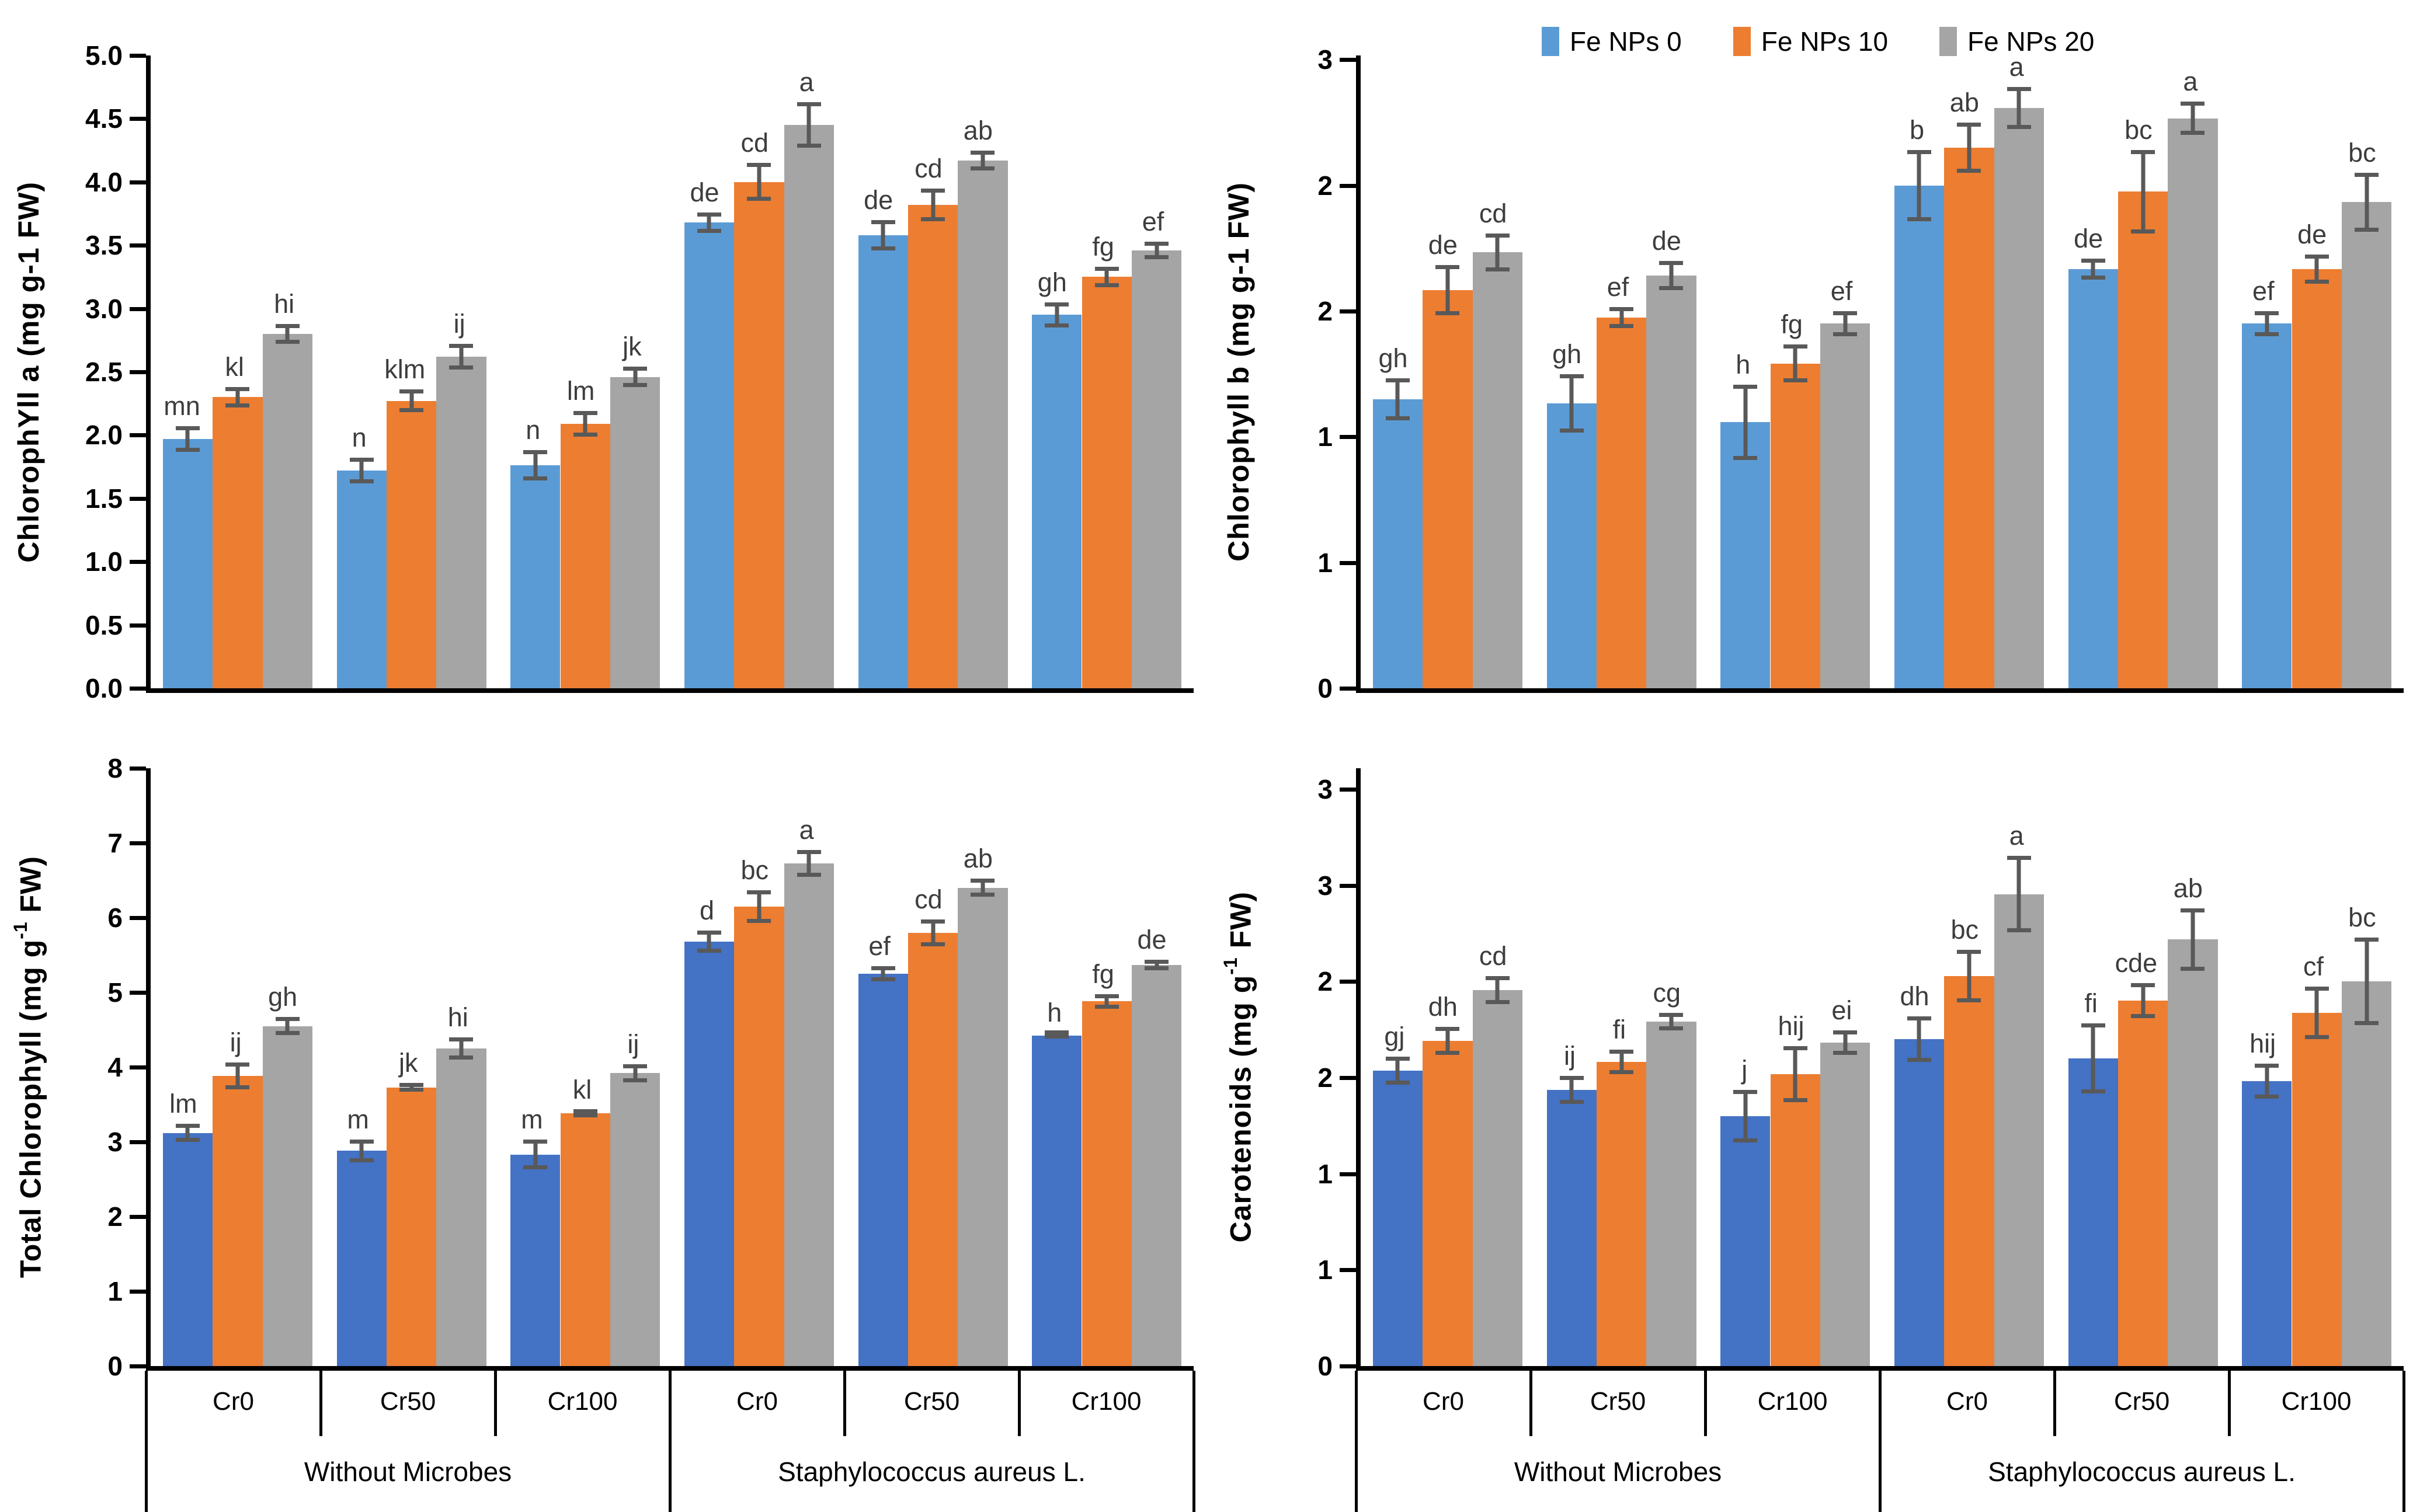  What do you see at coordinates (115, 768) in the screenshot?
I see `y-axis-tick-label: 8` at bounding box center [115, 768].